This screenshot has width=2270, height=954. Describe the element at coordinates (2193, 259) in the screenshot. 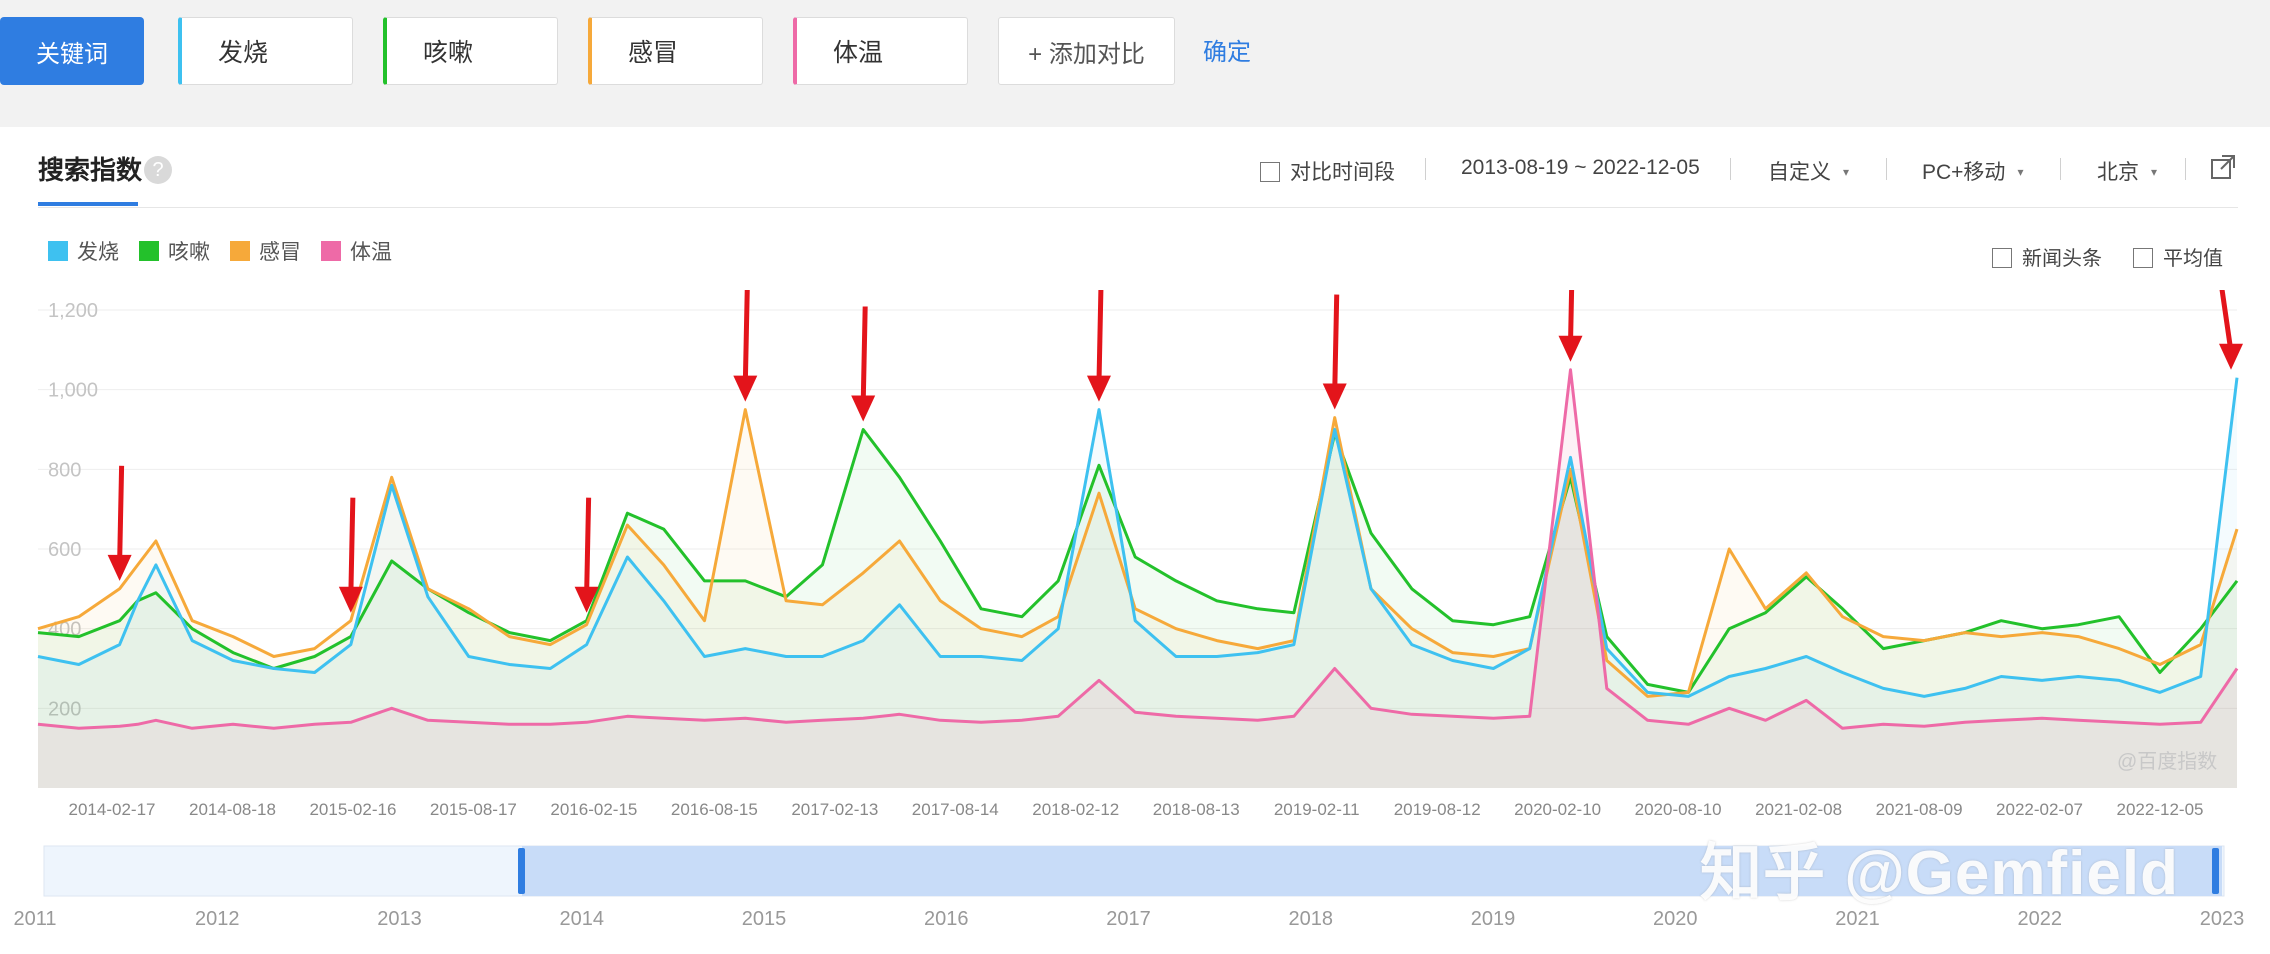

I see `average-label: 平均值` at that location.